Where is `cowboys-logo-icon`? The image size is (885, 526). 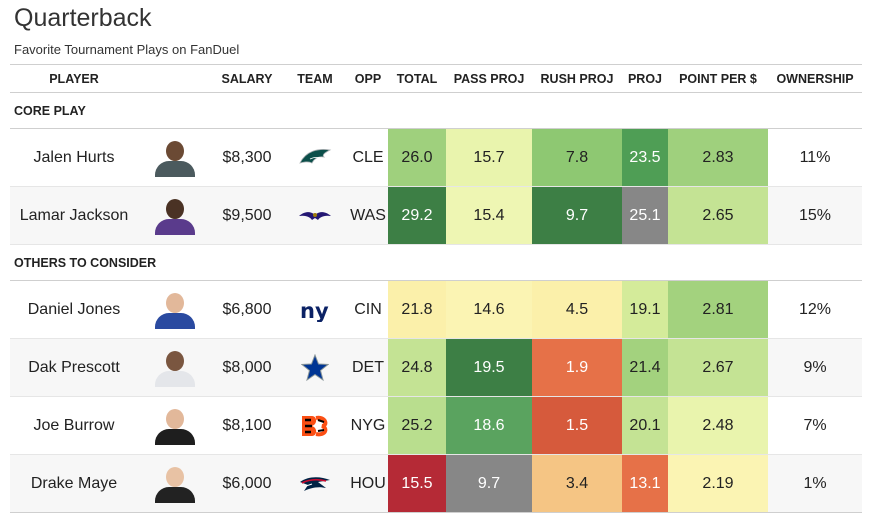
cowboys-logo-icon is located at coordinates (315, 367).